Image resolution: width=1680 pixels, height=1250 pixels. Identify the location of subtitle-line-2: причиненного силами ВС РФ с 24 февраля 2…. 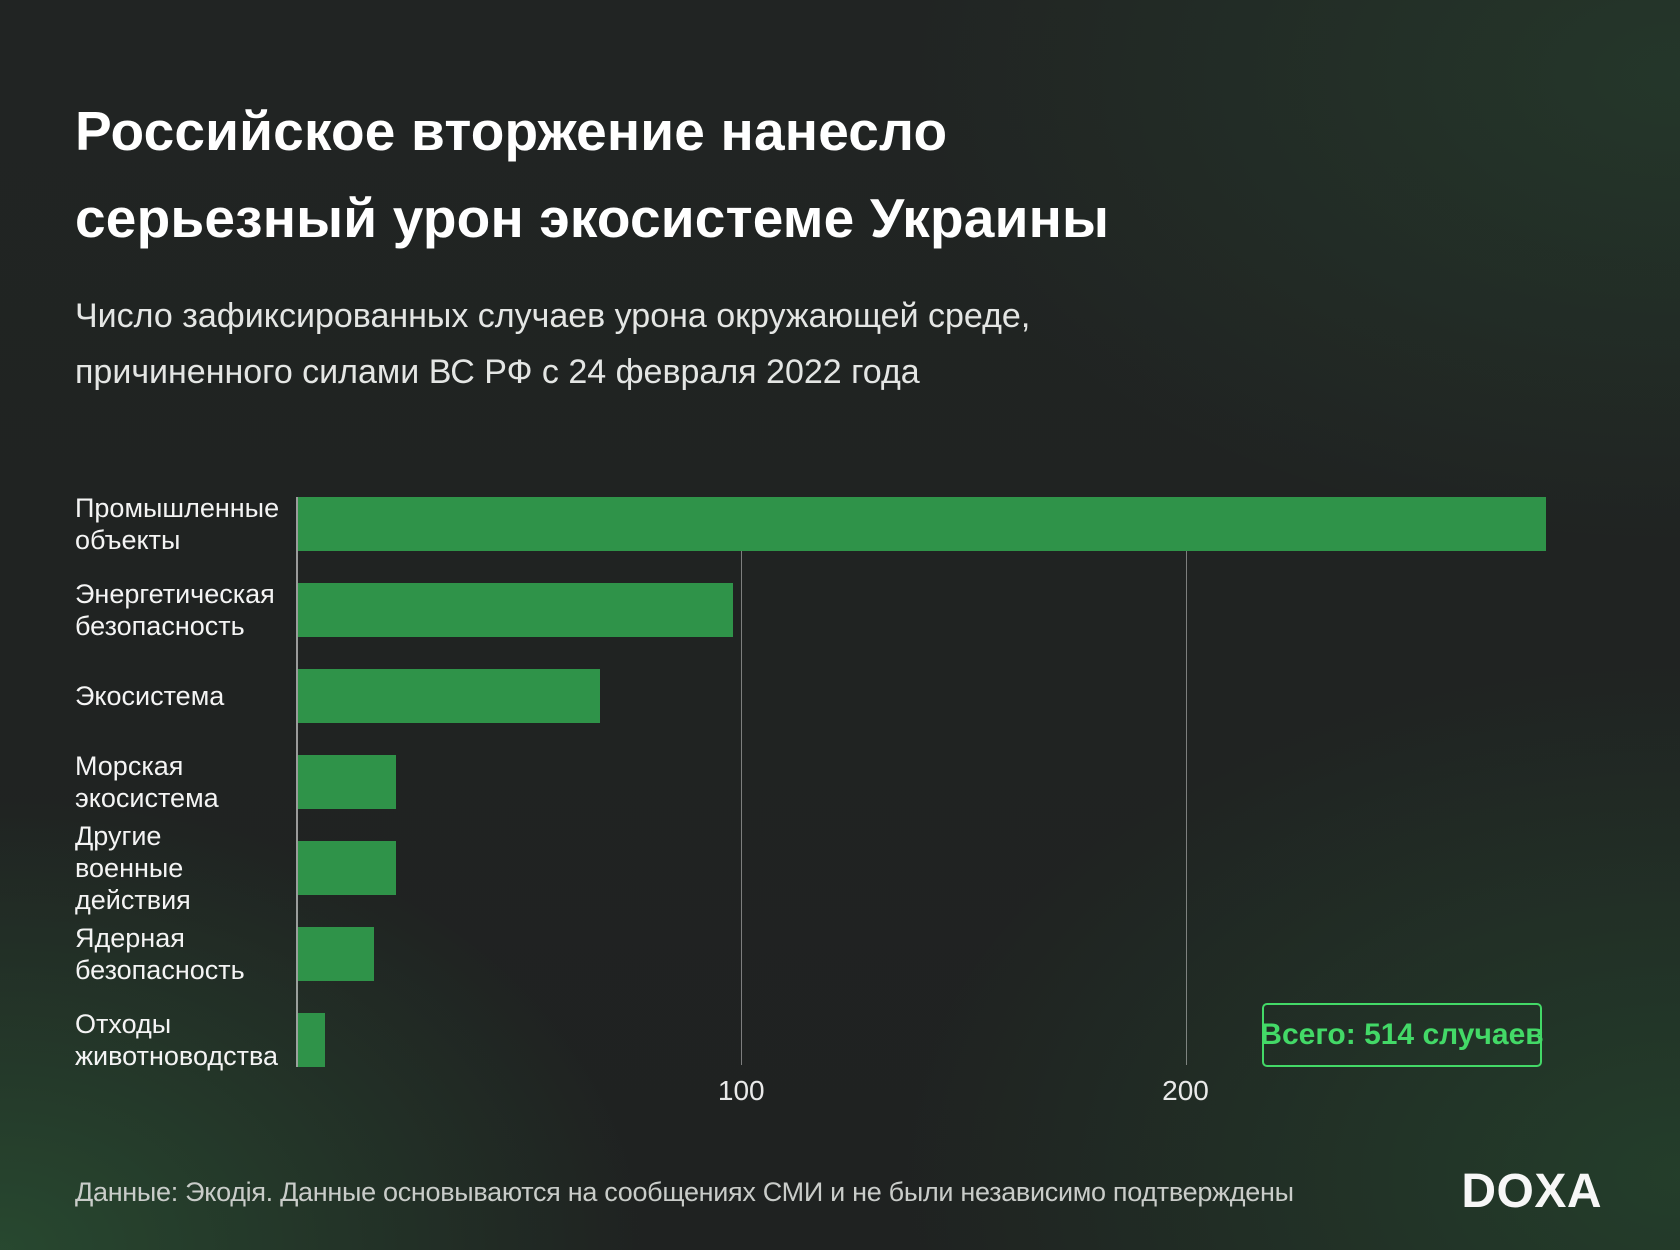
(497, 372).